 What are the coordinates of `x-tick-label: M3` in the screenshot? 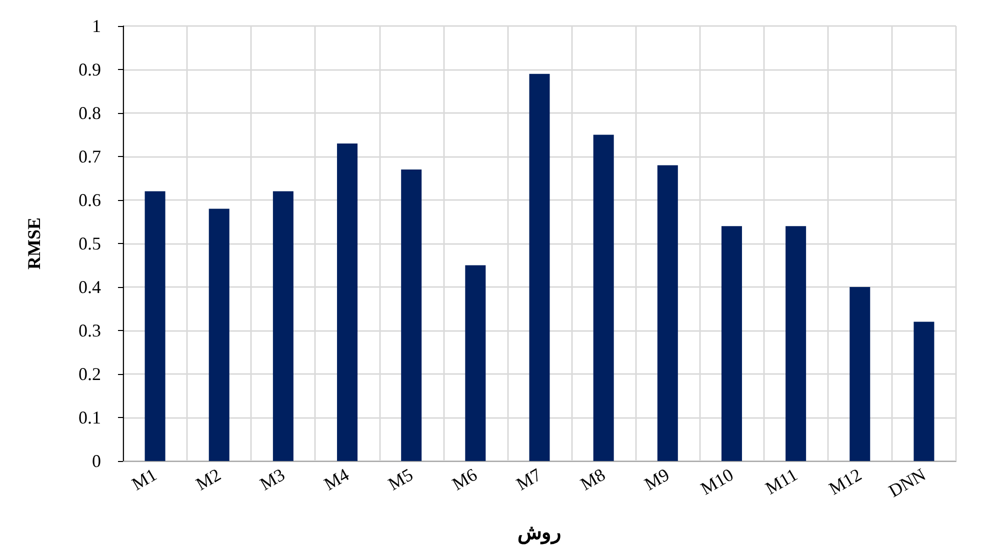 It's located at (272, 479).